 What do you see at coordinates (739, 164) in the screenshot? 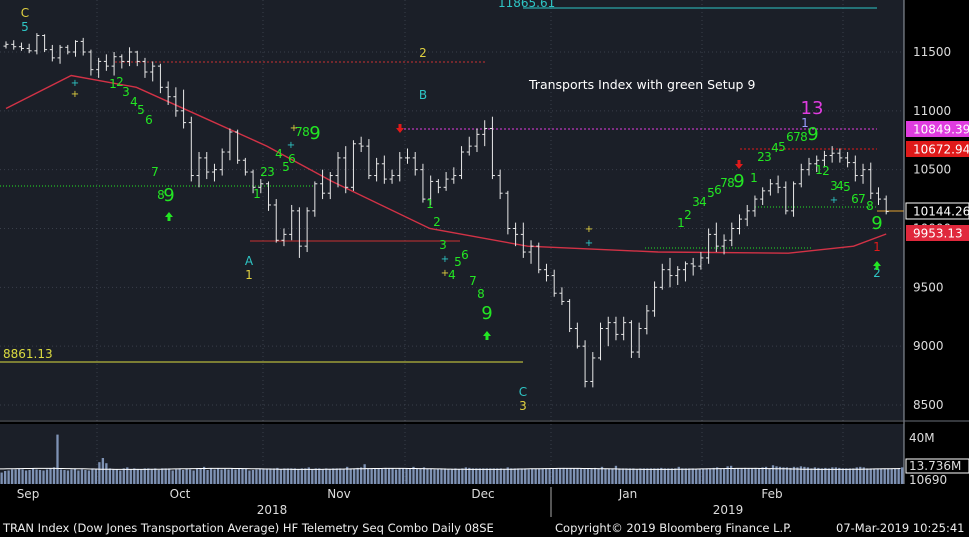
I see `sell-arrow` at bounding box center [739, 164].